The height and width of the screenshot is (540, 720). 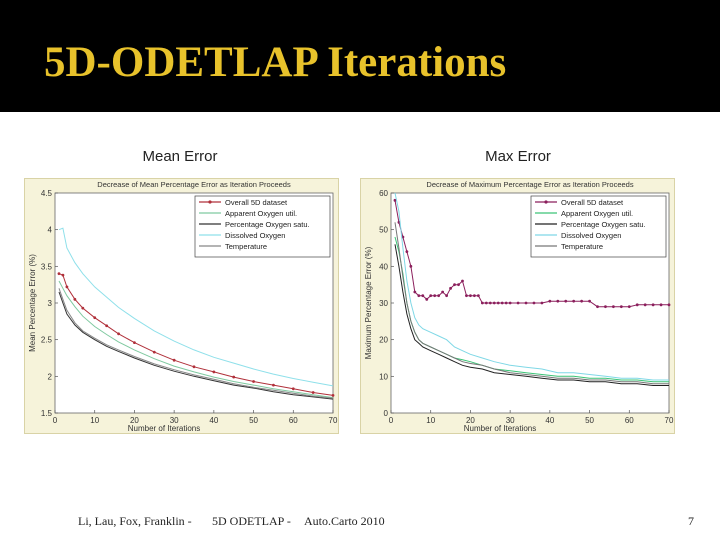 What do you see at coordinates (55, 420) in the screenshot?
I see `x-tick-label: 0` at bounding box center [55, 420].